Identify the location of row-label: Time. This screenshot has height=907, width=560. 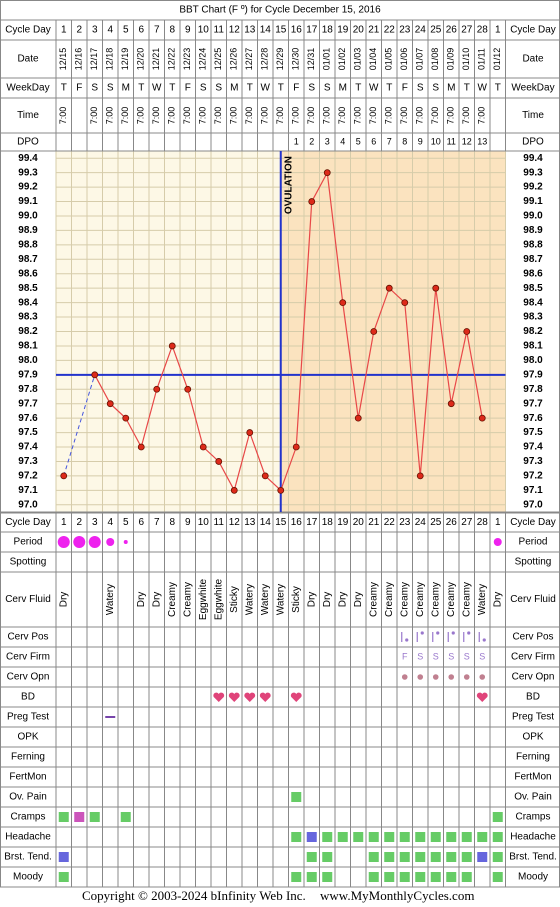
(28, 115).